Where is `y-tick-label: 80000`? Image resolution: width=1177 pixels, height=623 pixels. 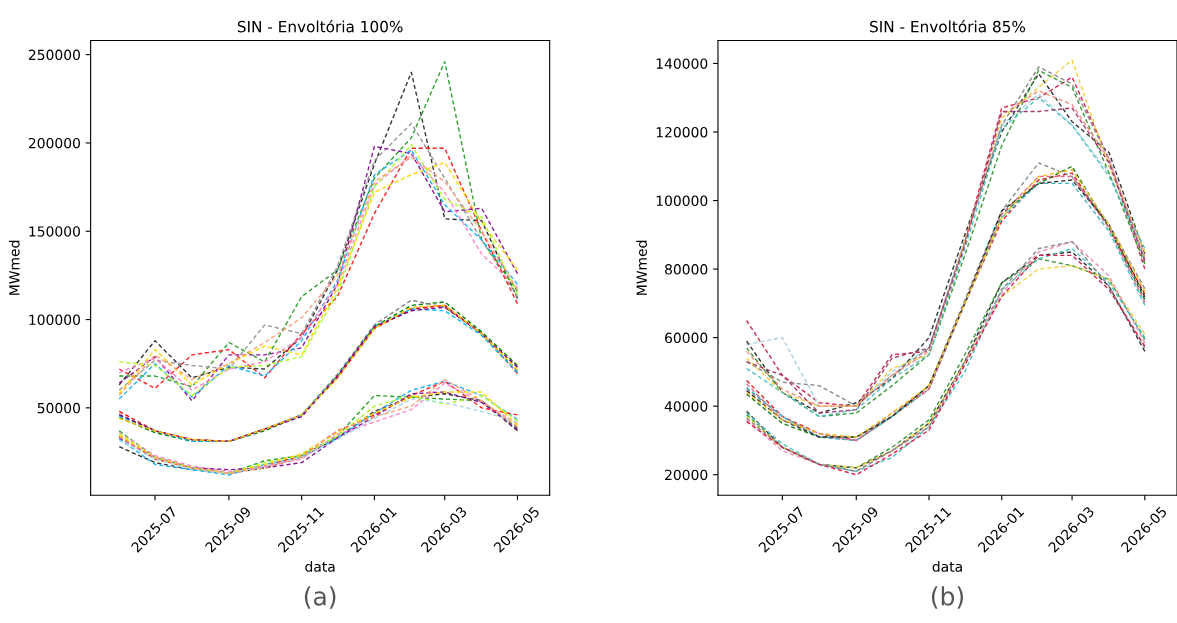 y-tick-label: 80000 is located at coordinates (686, 269).